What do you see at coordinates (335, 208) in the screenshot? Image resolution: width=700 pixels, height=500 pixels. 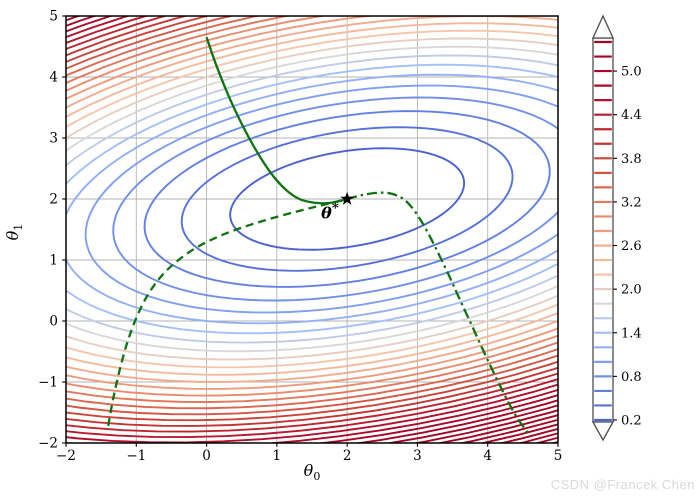 I see `theta-star-label-sup: *` at bounding box center [335, 208].